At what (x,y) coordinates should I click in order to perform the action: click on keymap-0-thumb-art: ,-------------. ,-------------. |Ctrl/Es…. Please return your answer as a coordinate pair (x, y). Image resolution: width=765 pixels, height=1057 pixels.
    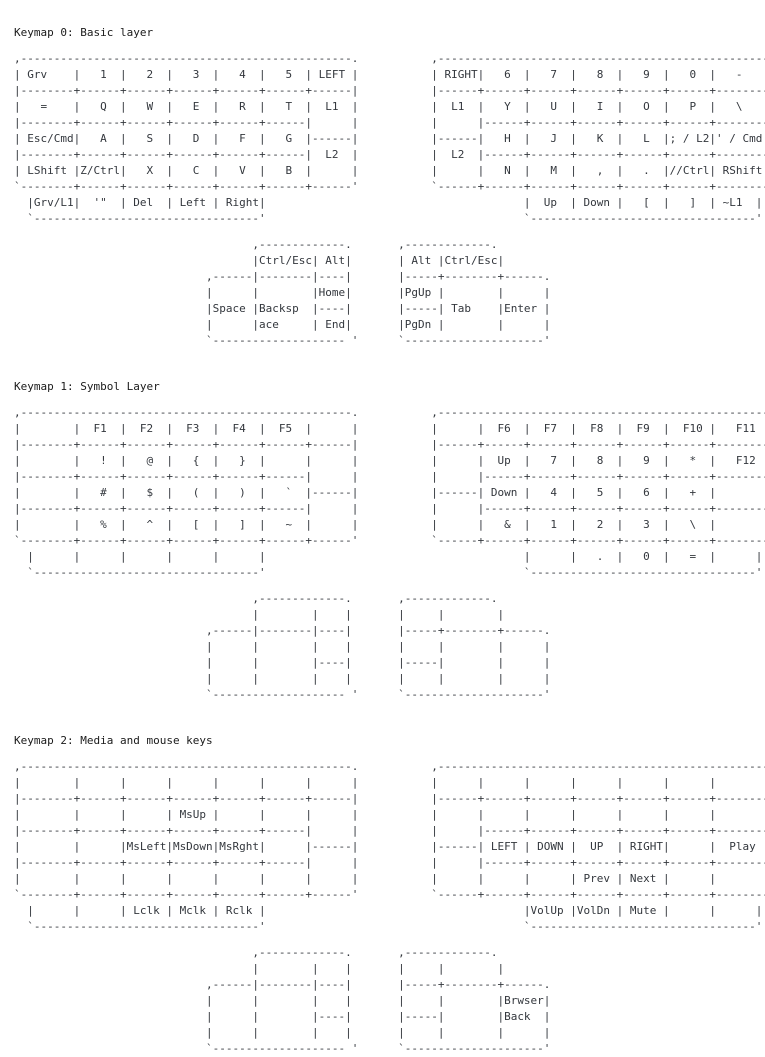
    Looking at the image, I should click on (378, 292).